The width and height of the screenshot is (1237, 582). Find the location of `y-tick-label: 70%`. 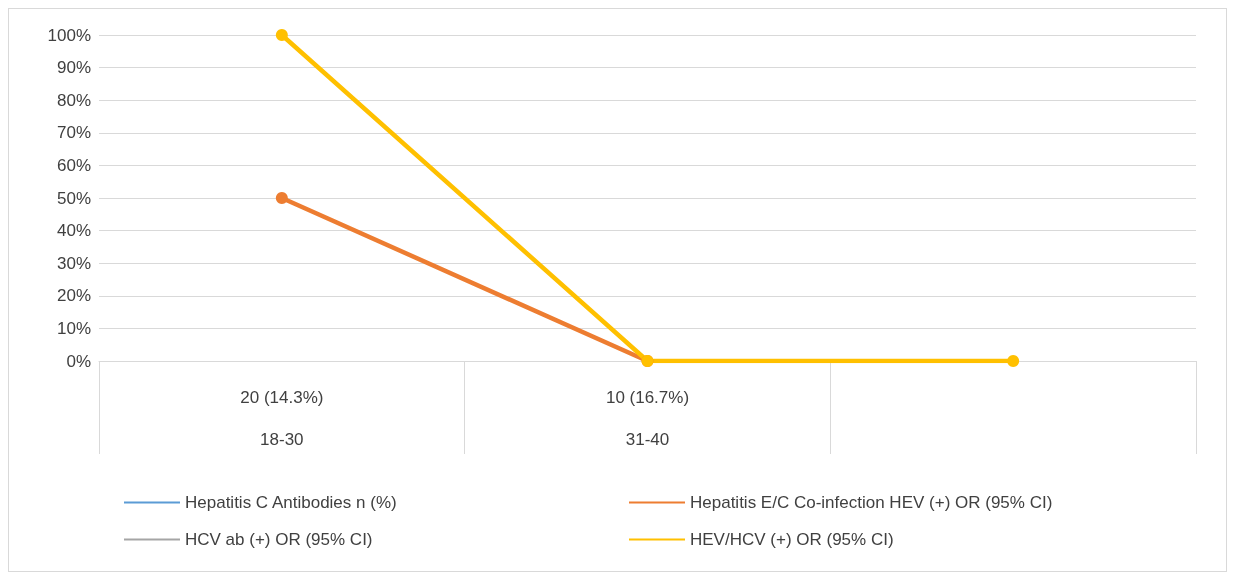

y-tick-label: 70% is located at coordinates (73, 133).